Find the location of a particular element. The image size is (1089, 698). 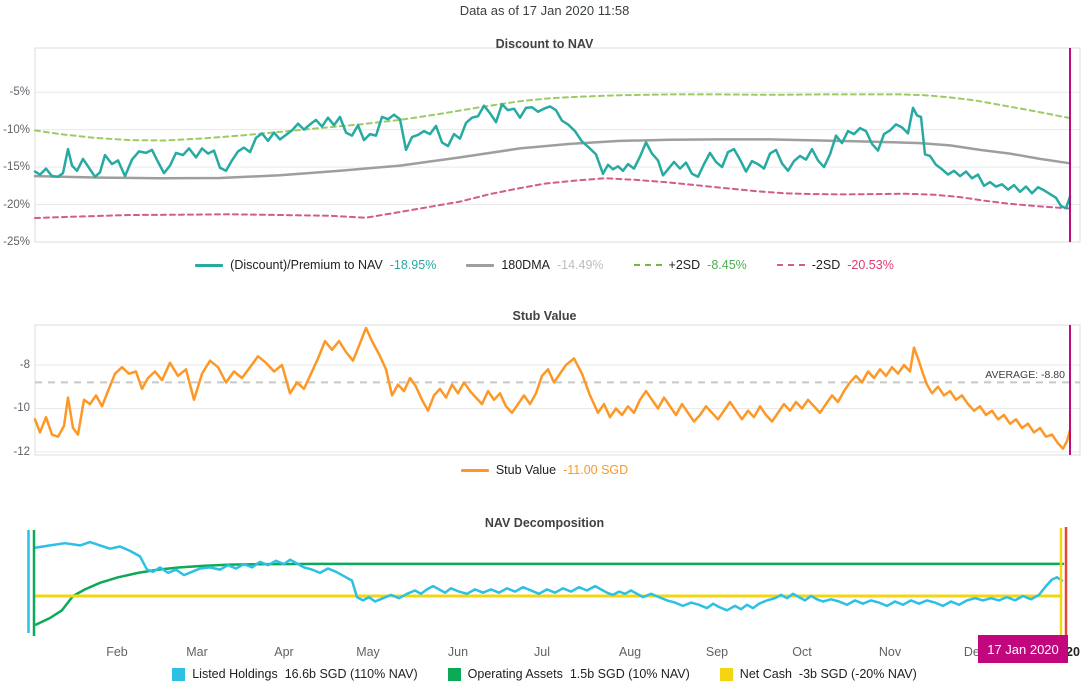

legend-label: (Discount)/Premium to NAV is located at coordinates (306, 265).